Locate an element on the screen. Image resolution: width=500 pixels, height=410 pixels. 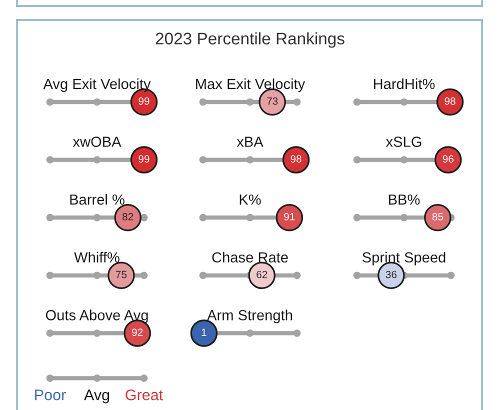
data-label: 85 is located at coordinates (438, 216).